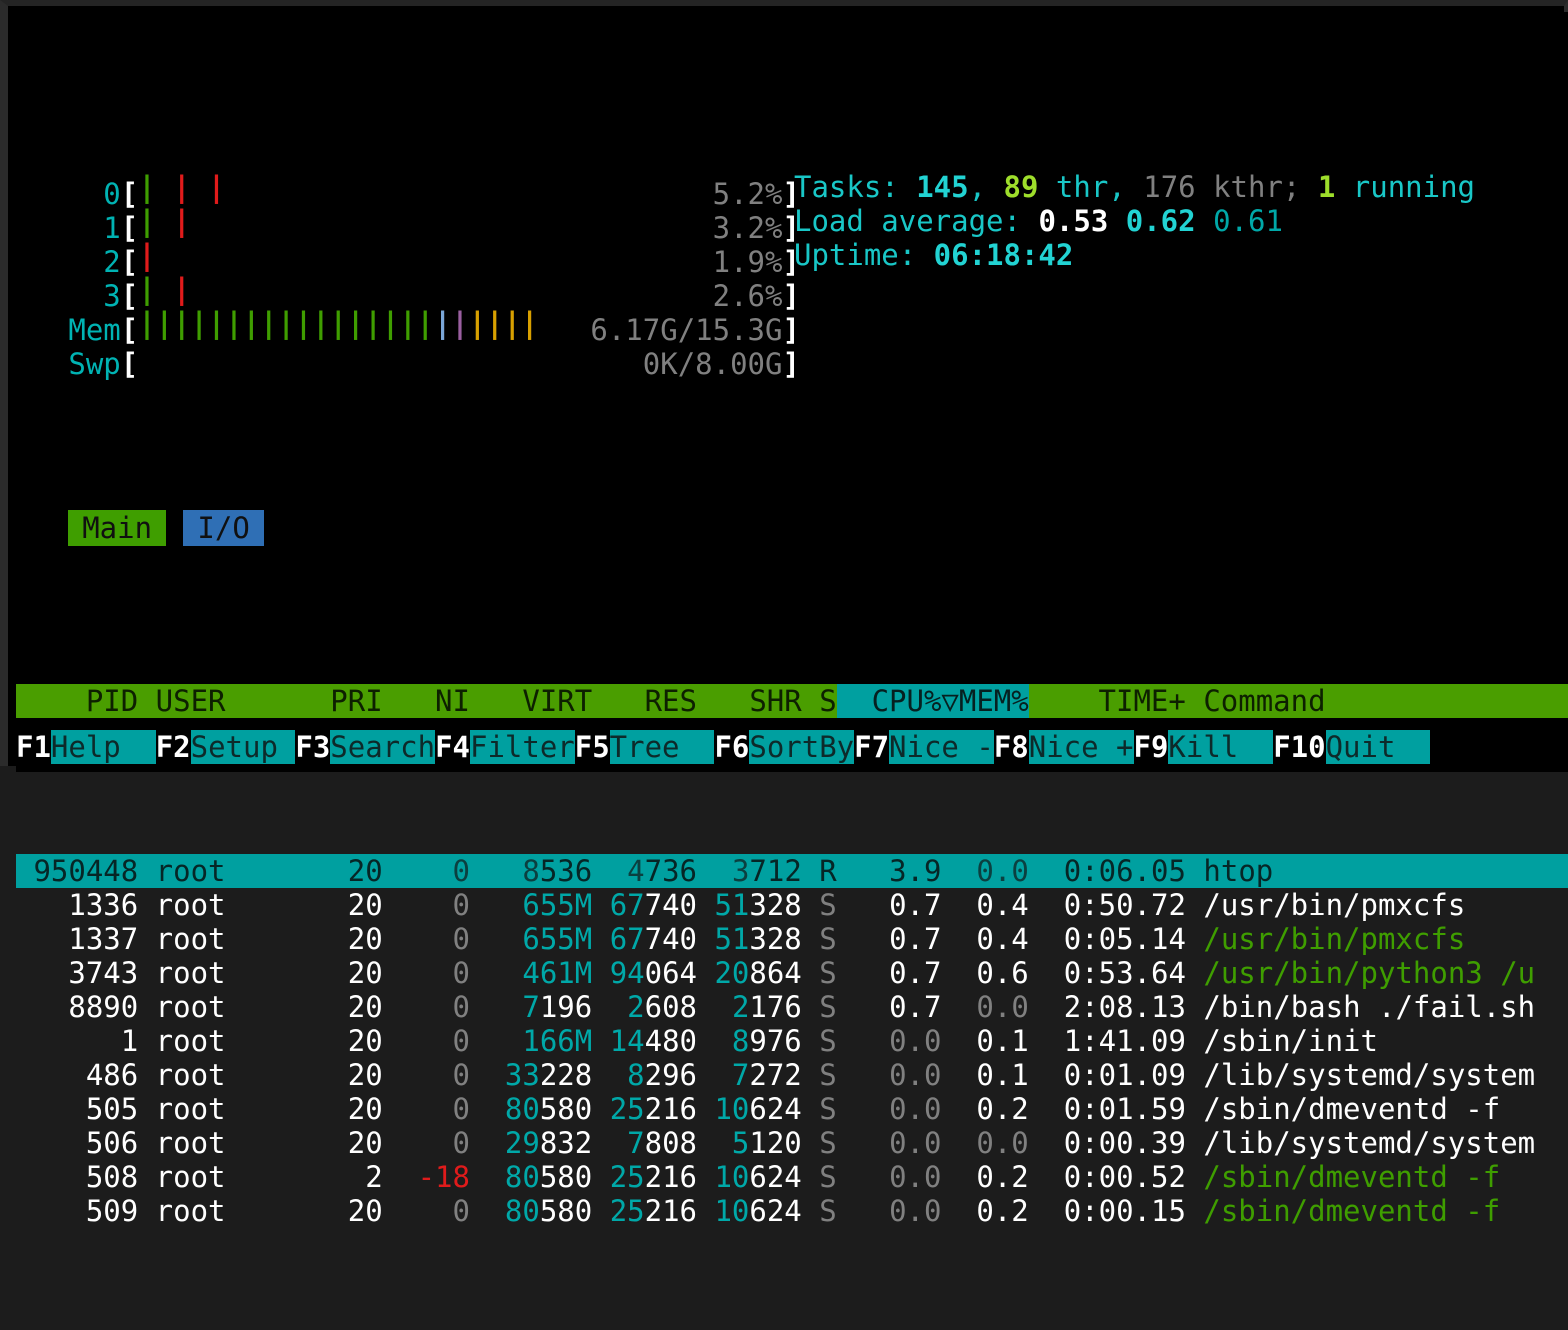  Describe the element at coordinates (792, 360) in the screenshot. I see `meter-row: Swp[ 0K/8.00G]` at that location.